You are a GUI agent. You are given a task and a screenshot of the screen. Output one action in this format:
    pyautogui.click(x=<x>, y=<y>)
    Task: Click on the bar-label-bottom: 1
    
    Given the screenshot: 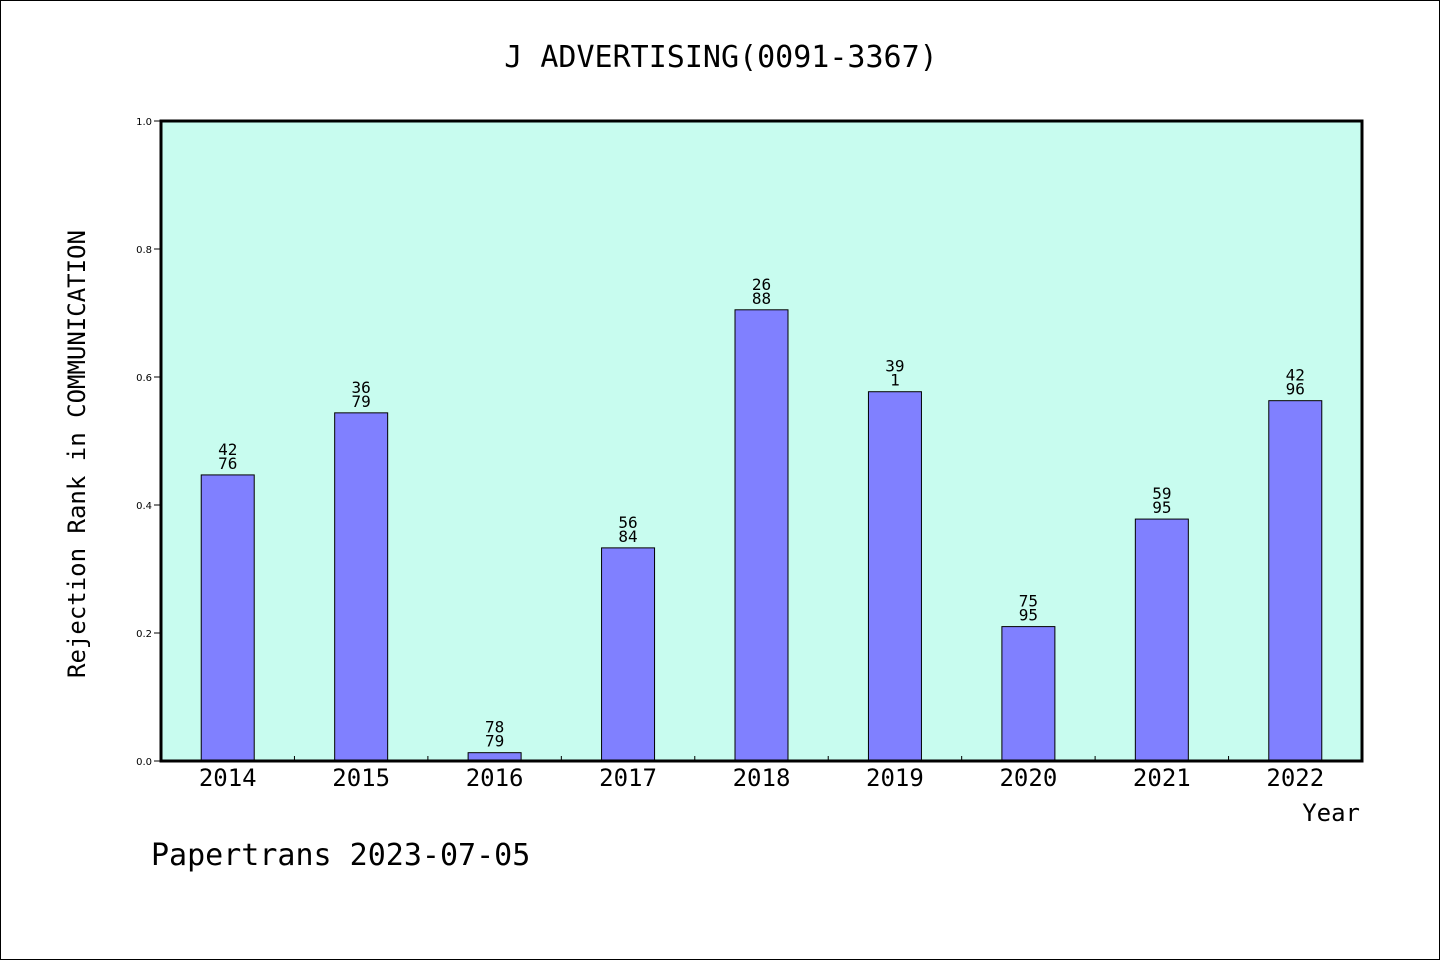 What is the action you would take?
    pyautogui.click(x=895, y=380)
    